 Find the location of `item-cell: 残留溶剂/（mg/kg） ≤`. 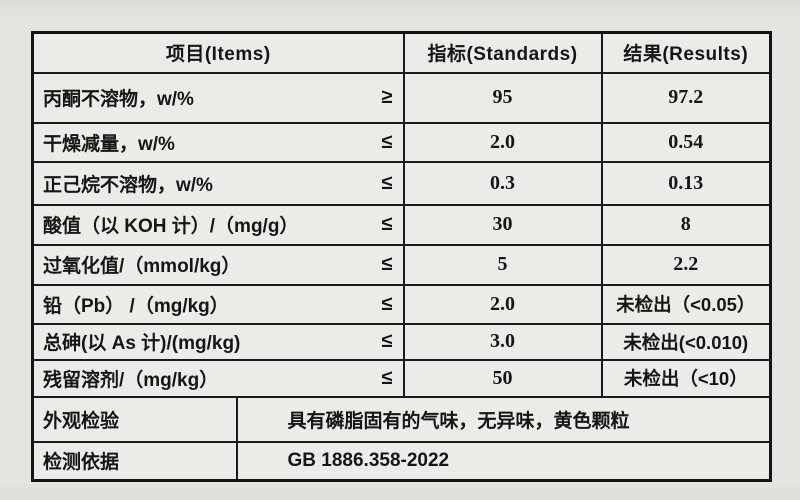

item-cell: 残留溶剂/（mg/kg） ≤ is located at coordinates (218, 378).